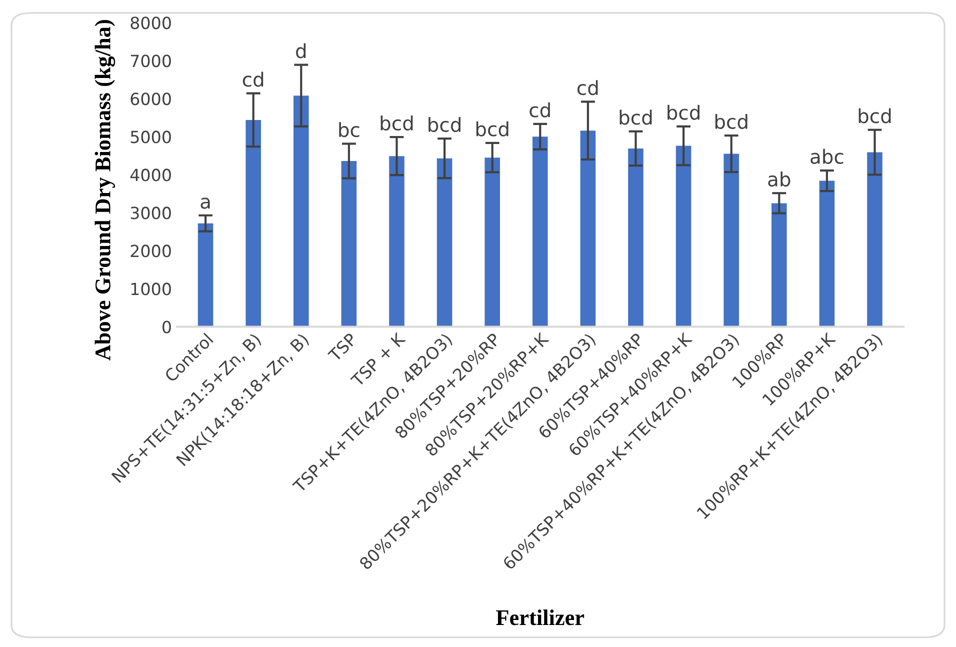 The height and width of the screenshot is (647, 956). What do you see at coordinates (150, 137) in the screenshot?
I see `y-tick-label: 5000` at bounding box center [150, 137].